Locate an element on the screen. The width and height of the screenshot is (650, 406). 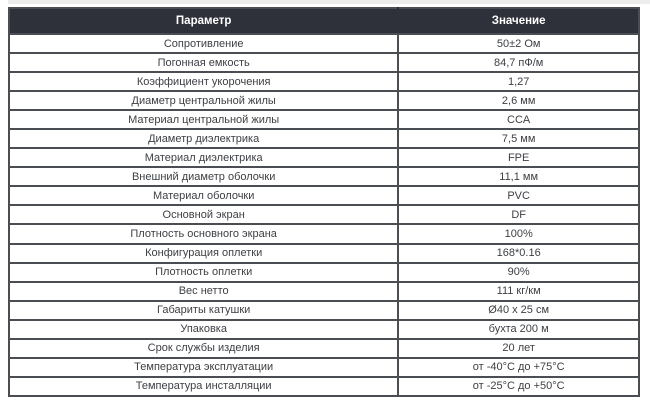
param-cell: Основной экран is located at coordinates (203, 215).